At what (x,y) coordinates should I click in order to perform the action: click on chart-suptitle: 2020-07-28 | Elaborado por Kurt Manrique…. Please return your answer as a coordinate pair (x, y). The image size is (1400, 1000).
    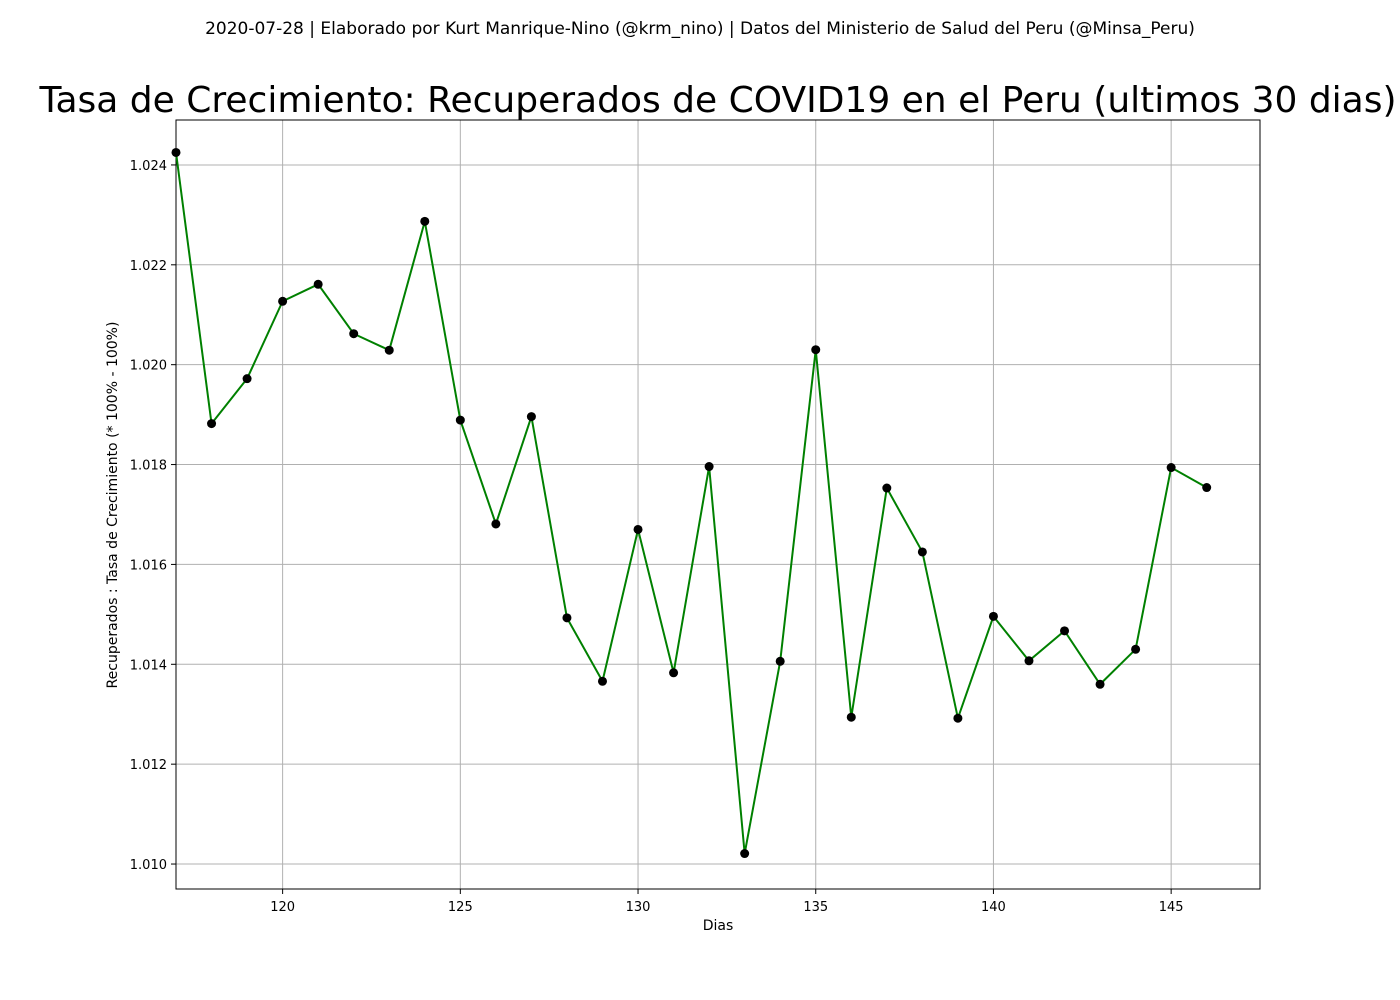
    Looking at the image, I should click on (700, 29).